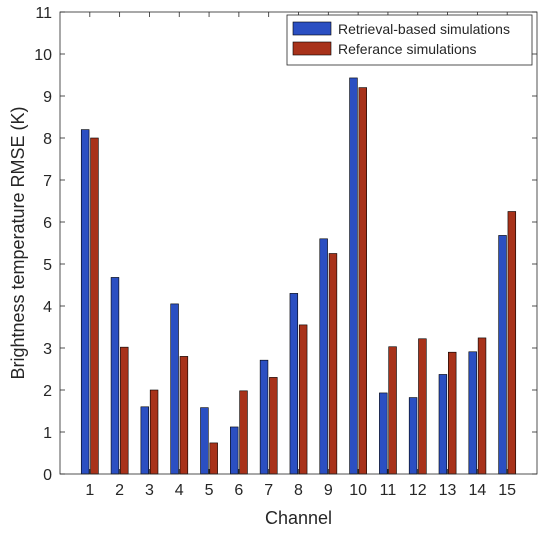 The image size is (550, 537). I want to click on x-tick-label: 8, so click(298, 490).